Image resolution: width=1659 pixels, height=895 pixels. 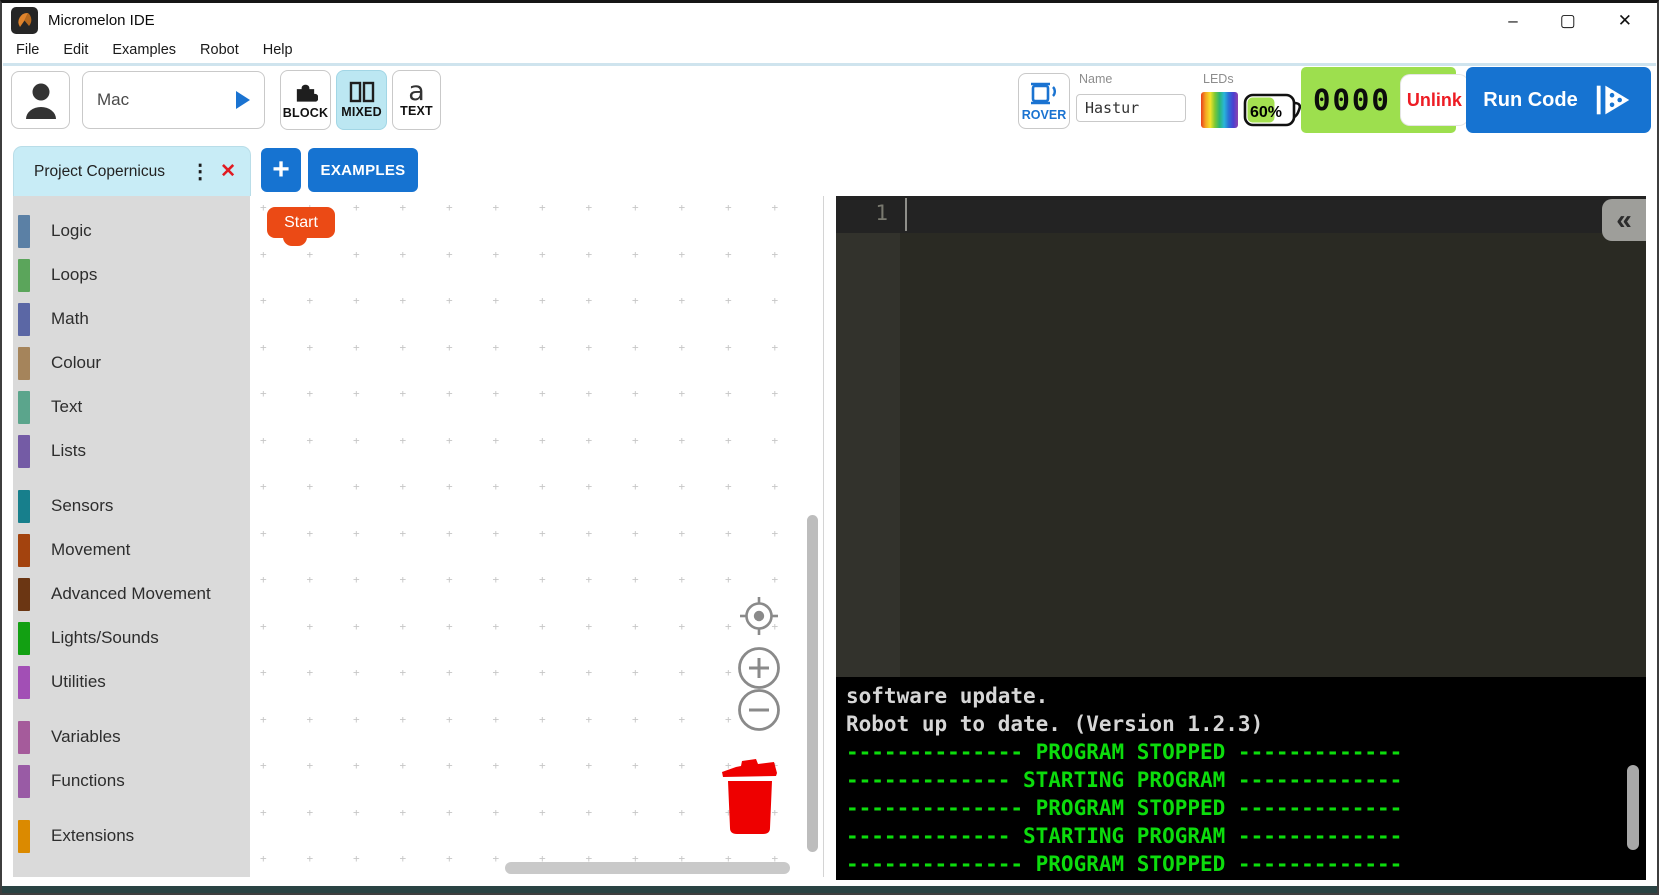 What do you see at coordinates (759, 668) in the screenshot?
I see `zoom-in-button` at bounding box center [759, 668].